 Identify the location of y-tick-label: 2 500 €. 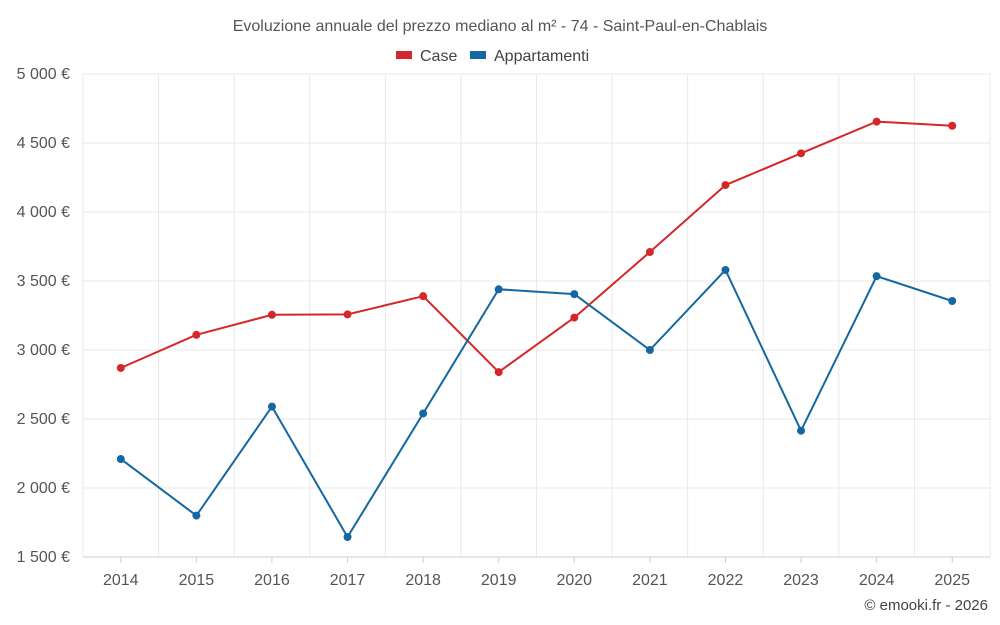
(43, 419).